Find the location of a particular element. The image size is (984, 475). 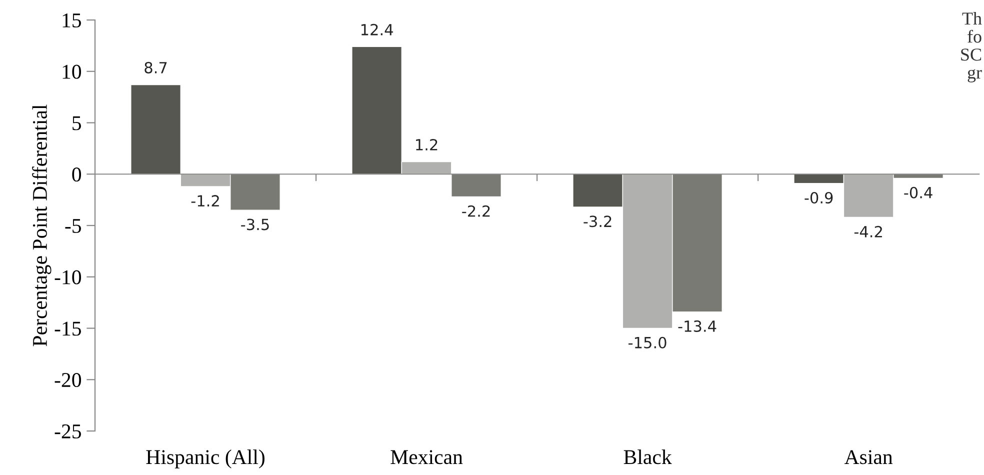

data-label: 8.7 is located at coordinates (155, 68).